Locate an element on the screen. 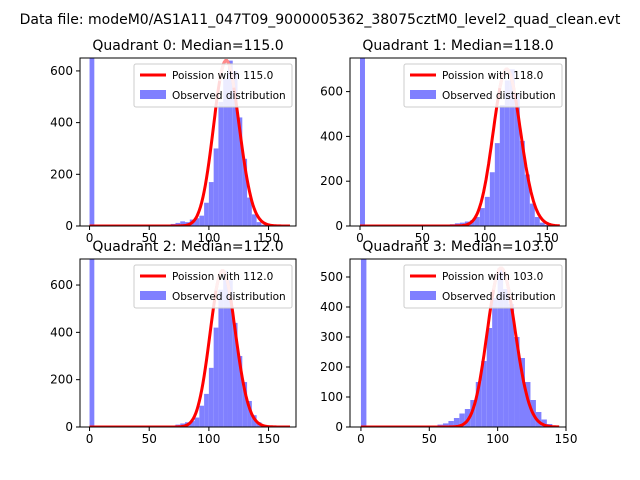  x-tick-label: 0 is located at coordinates (90, 439).